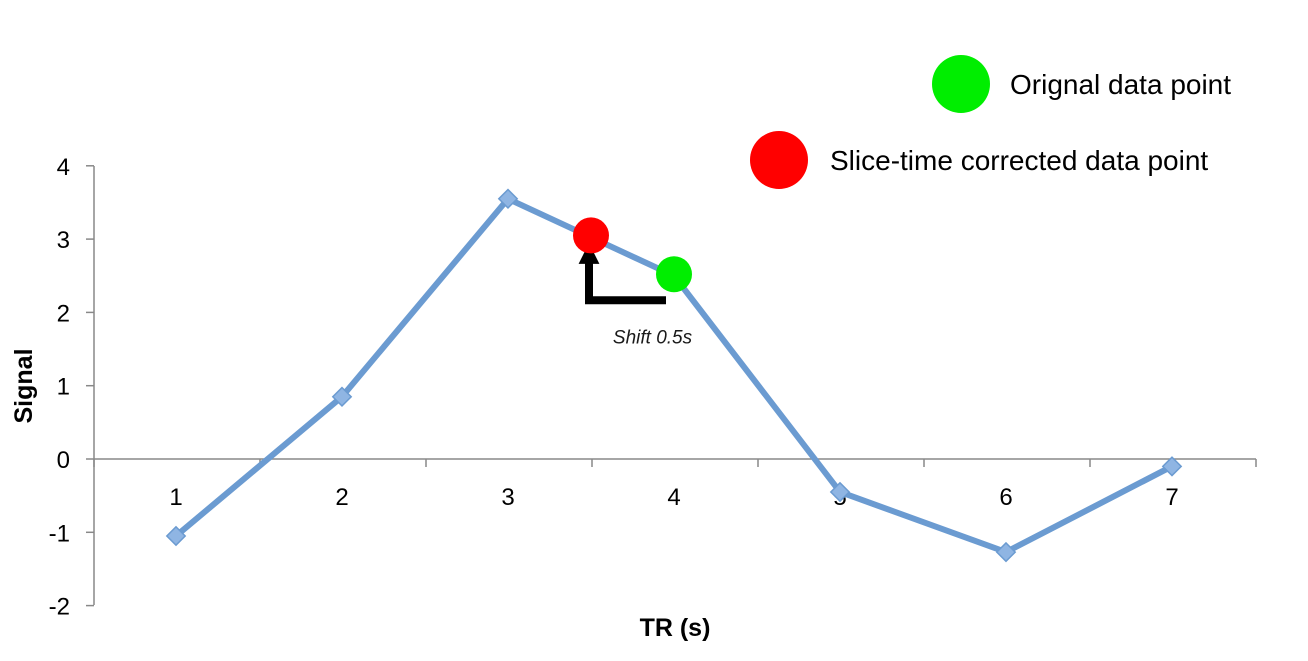 Image resolution: width=1308 pixels, height=661 pixels. Describe the element at coordinates (1005, 497) in the screenshot. I see `x-tick-label: 6` at that location.